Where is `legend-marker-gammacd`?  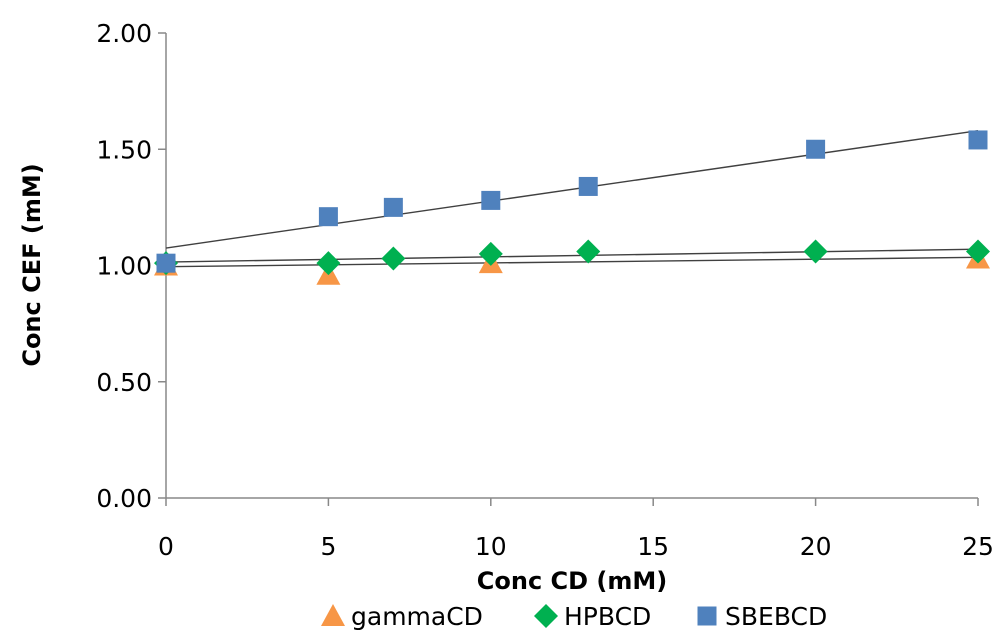
legend-marker-gammacd is located at coordinates (333, 615).